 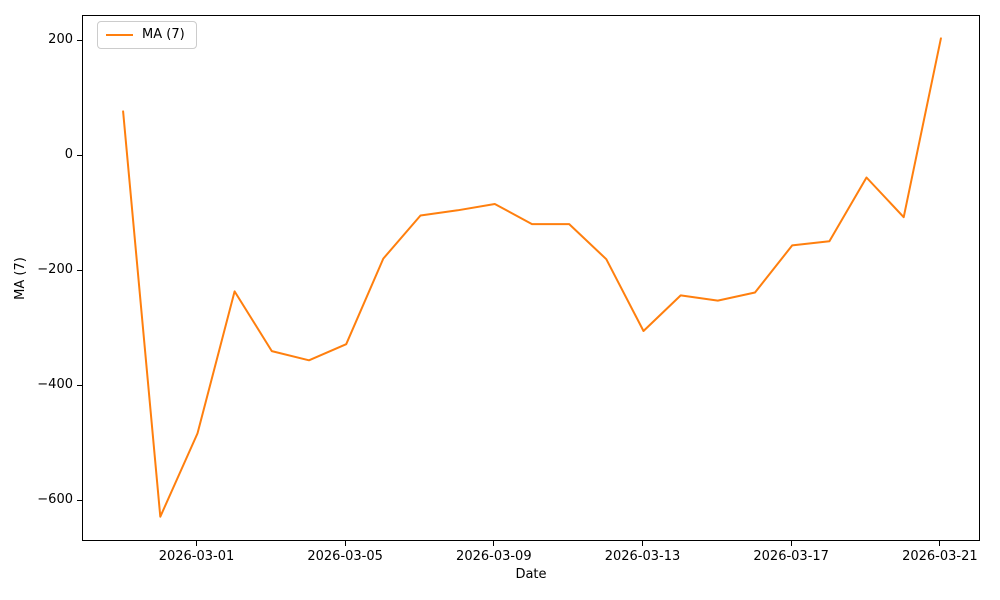 I want to click on legend-line-swatch, so click(x=119, y=35).